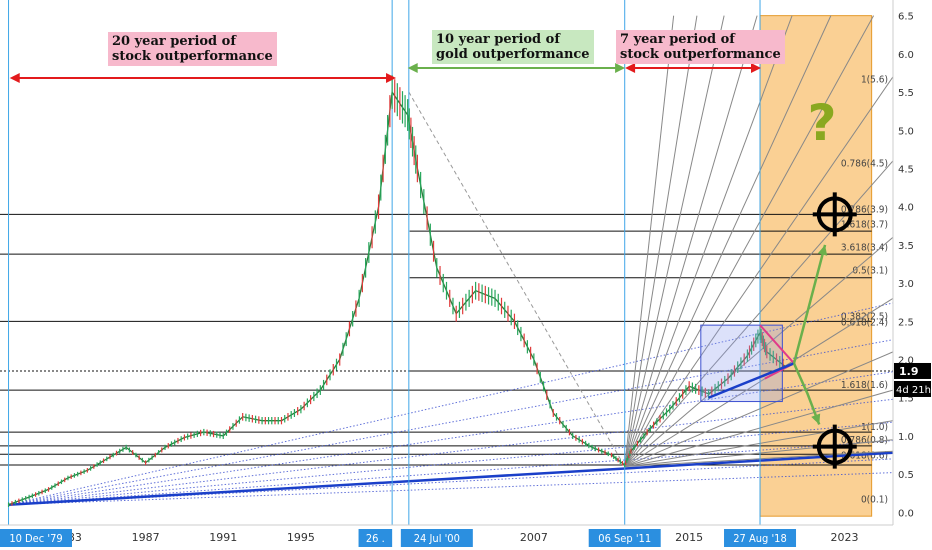 The image size is (932, 550). What do you see at coordinates (412, 68) in the screenshot?
I see `arrow-gold-10yr-head-left` at bounding box center [412, 68].